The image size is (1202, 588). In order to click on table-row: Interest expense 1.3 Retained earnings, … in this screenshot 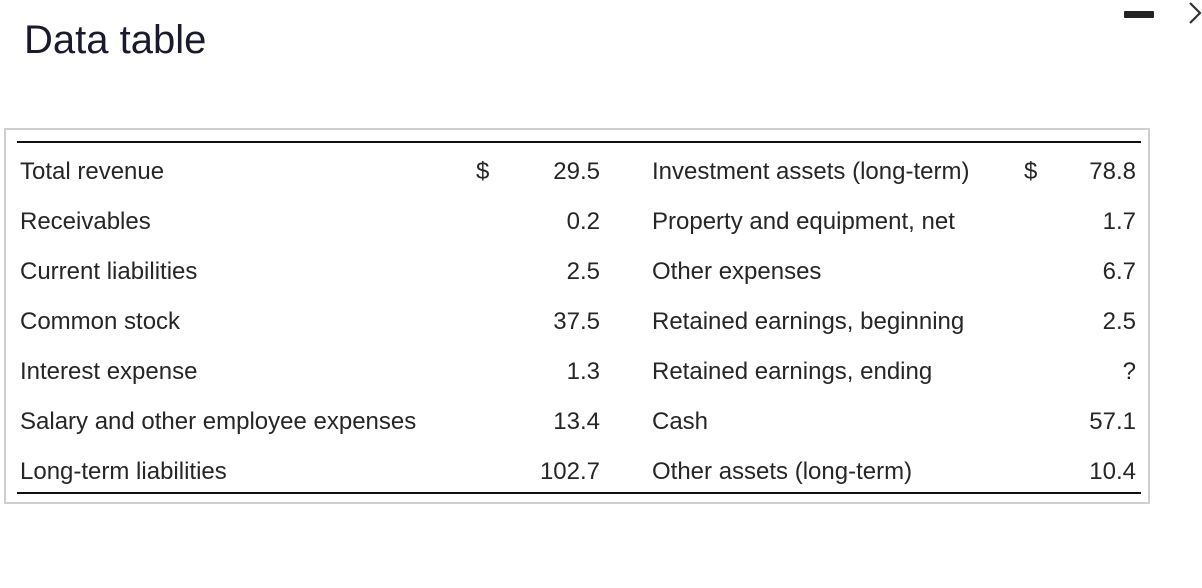, I will do `click(577, 372)`.